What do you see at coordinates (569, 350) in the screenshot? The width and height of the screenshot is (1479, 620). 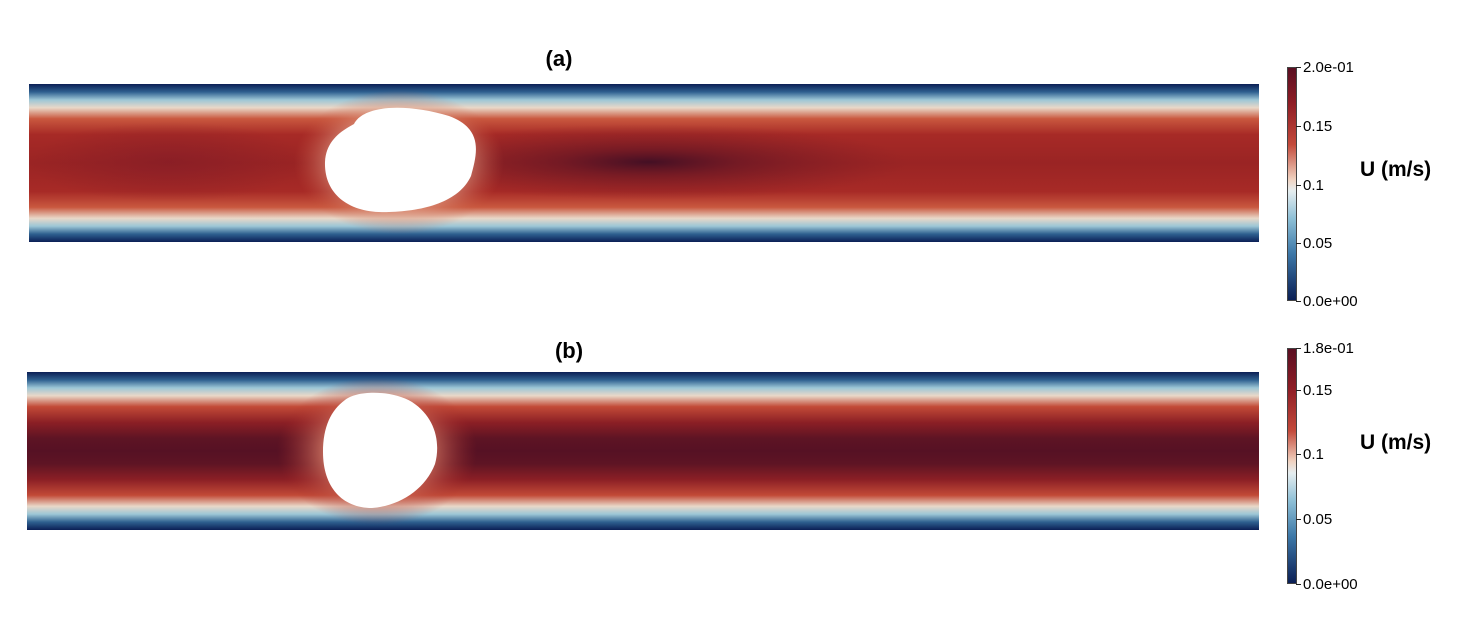 I see `panel-b-label: (b)` at bounding box center [569, 350].